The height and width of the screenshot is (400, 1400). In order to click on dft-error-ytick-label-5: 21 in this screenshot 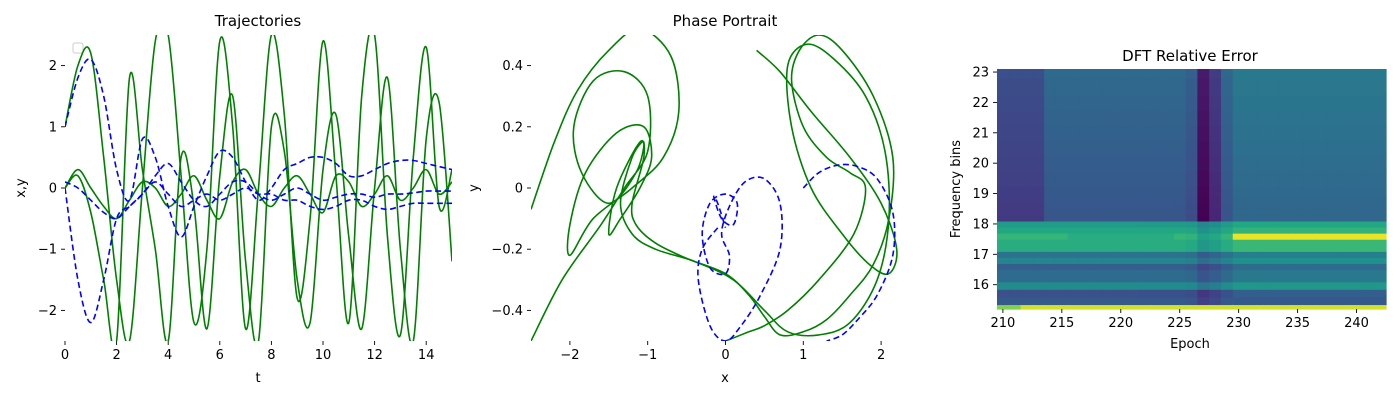, I will do `click(980, 133)`.